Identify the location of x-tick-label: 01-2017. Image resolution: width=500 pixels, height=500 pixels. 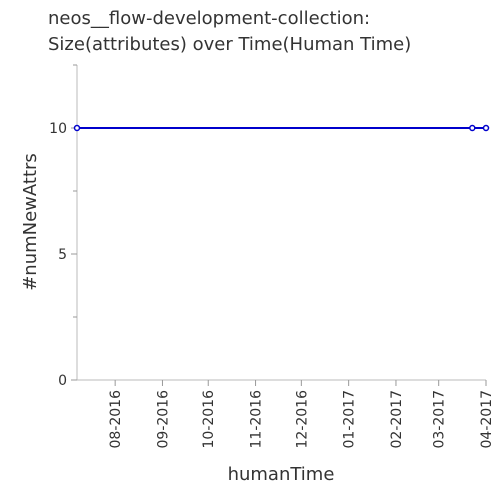
(350, 419).